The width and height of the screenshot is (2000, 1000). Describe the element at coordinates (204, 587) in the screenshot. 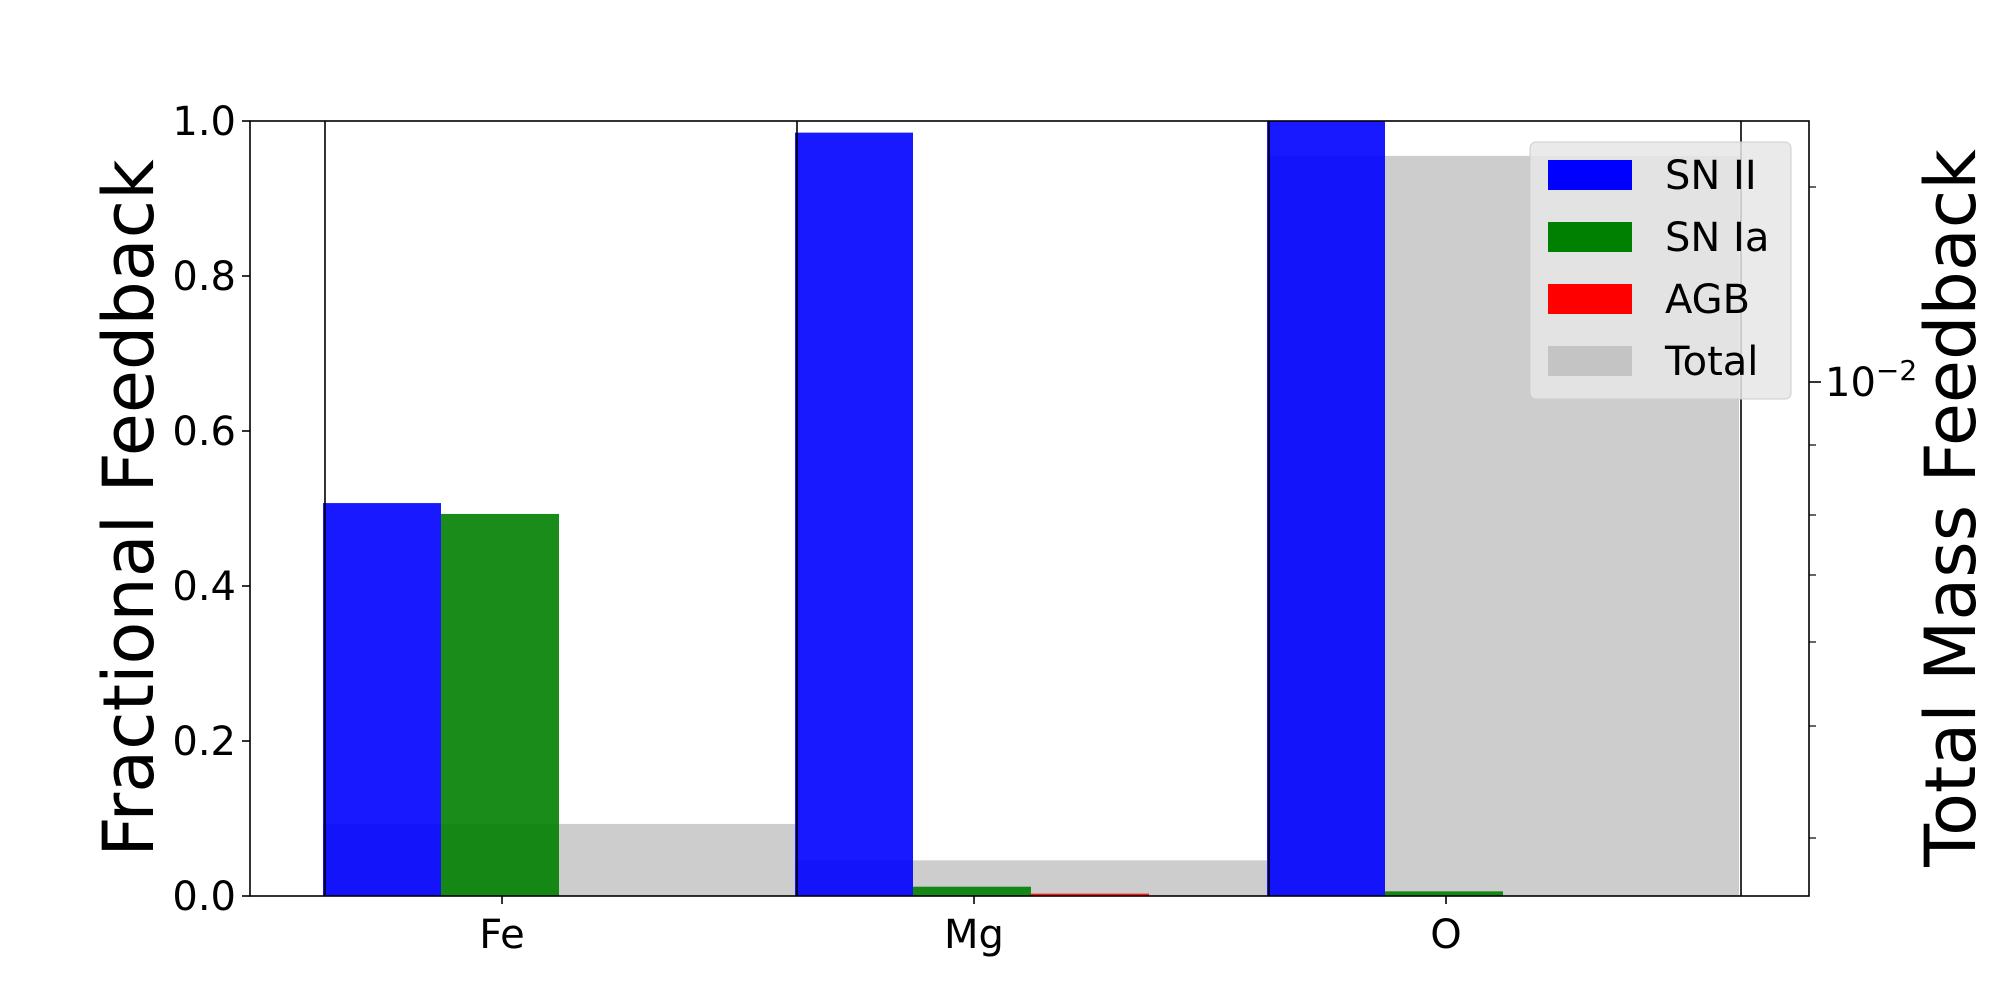

I see `y-tick-label: 0.4` at that location.